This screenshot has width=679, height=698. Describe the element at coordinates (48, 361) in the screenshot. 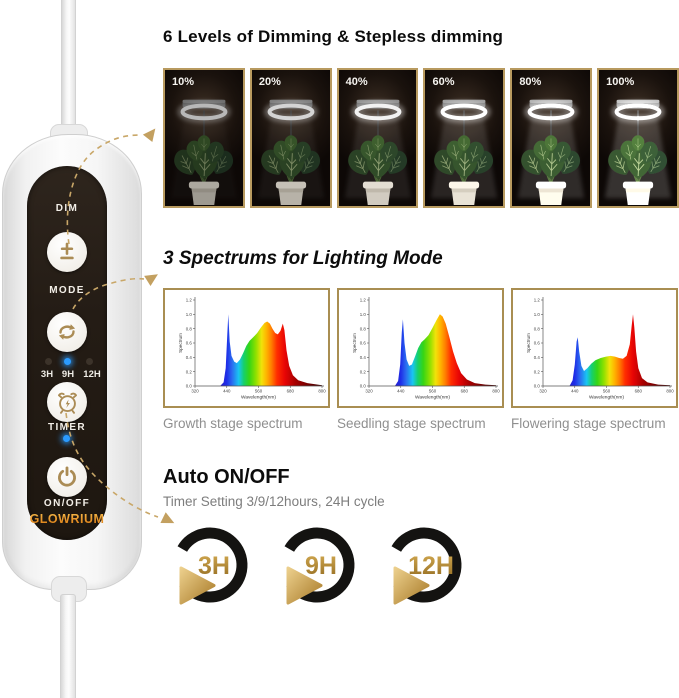

I see `led-3h` at that location.